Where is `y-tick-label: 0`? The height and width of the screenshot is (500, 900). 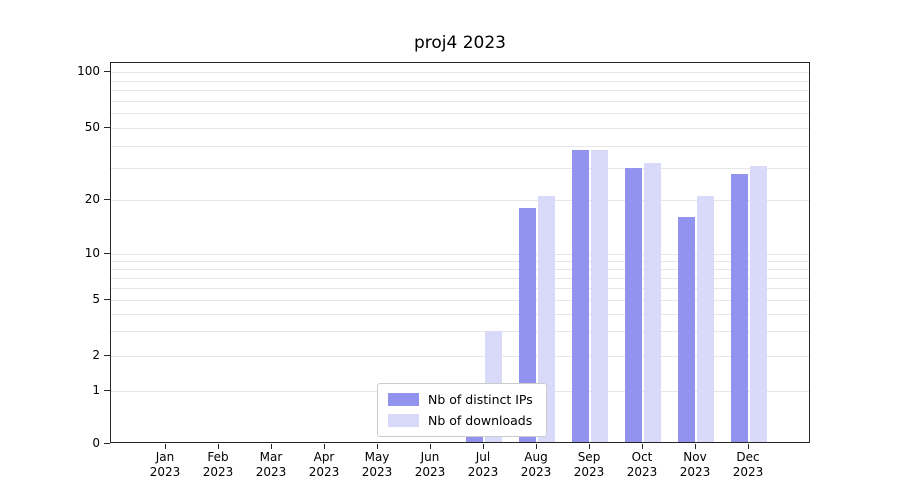
y-tick-label: 0 is located at coordinates (96, 443).